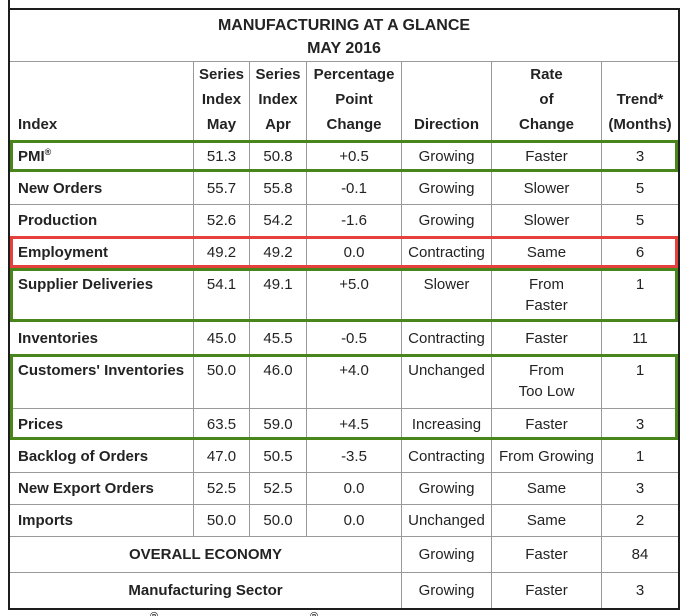 The height and width of the screenshot is (616, 688). Describe the element at coordinates (353, 220) in the screenshot. I see `cell-percentage-point-change: -1.6` at that location.